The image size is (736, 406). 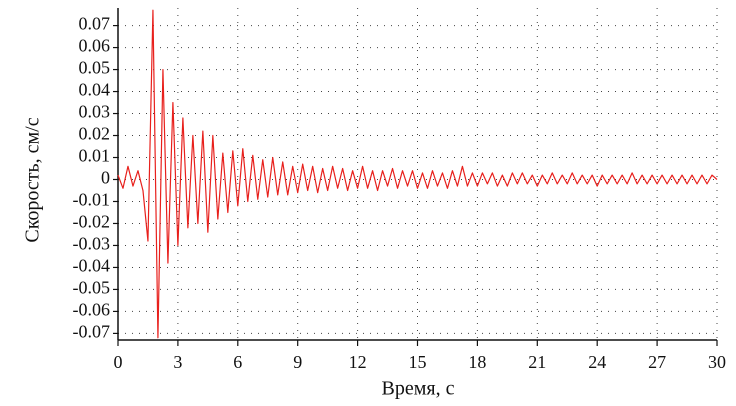 I want to click on x-tick-label: 27, so click(x=657, y=362).